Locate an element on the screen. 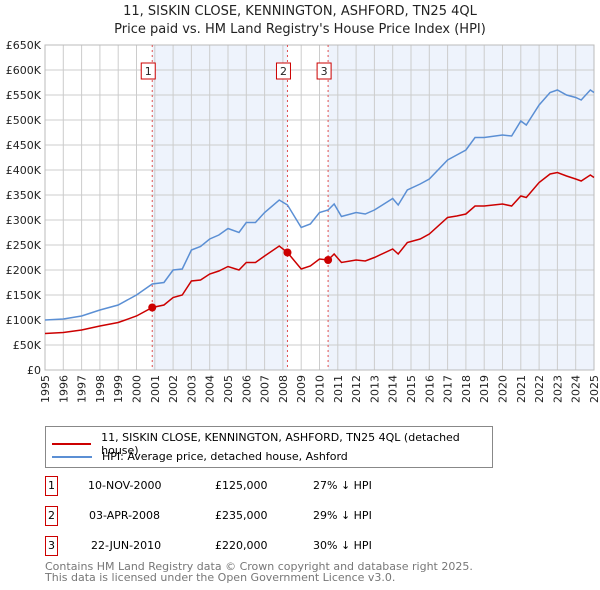 The height and width of the screenshot is (590, 600). x-tick-label: 2009 is located at coordinates (301, 389).